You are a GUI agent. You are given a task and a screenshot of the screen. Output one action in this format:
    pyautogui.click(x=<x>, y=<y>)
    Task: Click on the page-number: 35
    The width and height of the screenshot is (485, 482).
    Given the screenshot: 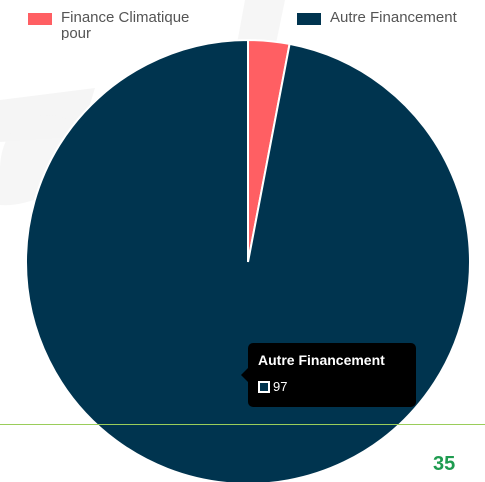 What is the action you would take?
    pyautogui.click(x=444, y=464)
    